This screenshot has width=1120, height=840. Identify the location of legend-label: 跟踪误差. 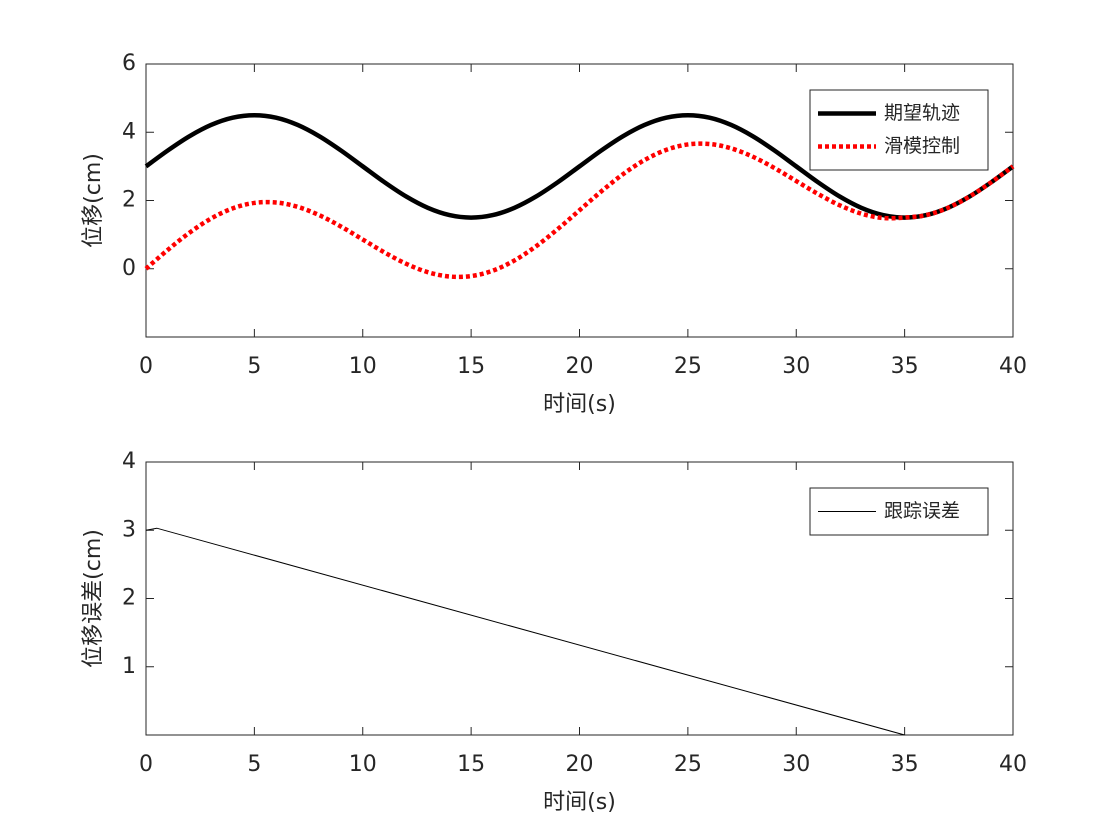
(922, 511).